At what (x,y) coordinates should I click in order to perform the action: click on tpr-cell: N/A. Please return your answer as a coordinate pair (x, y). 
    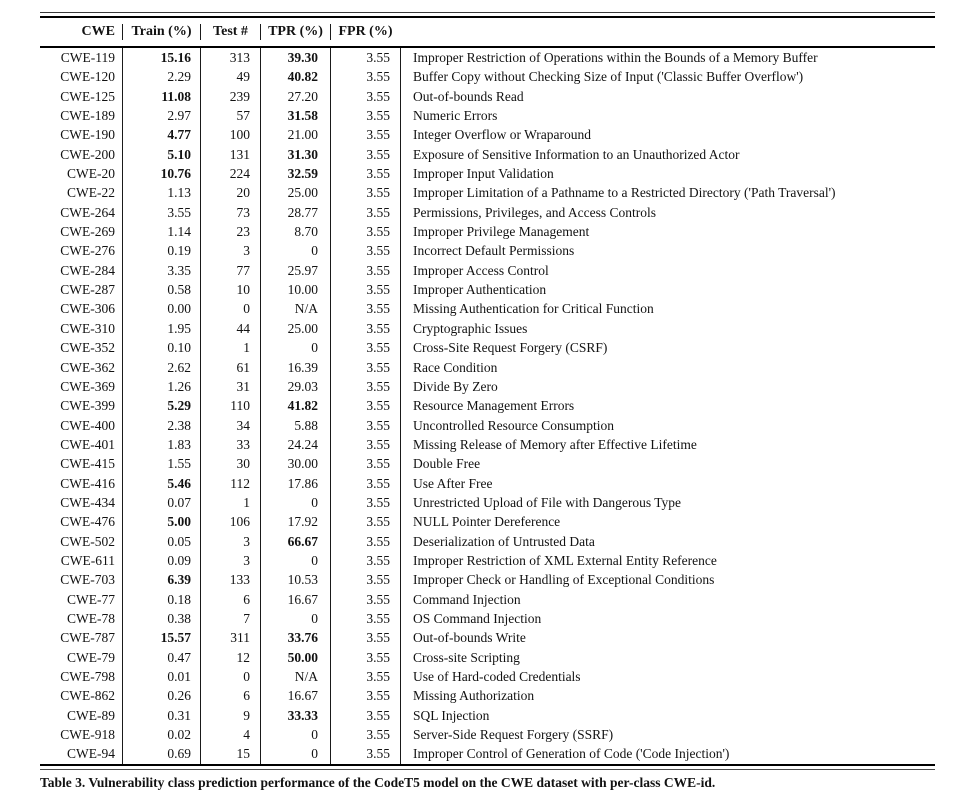
    Looking at the image, I should click on (295, 677).